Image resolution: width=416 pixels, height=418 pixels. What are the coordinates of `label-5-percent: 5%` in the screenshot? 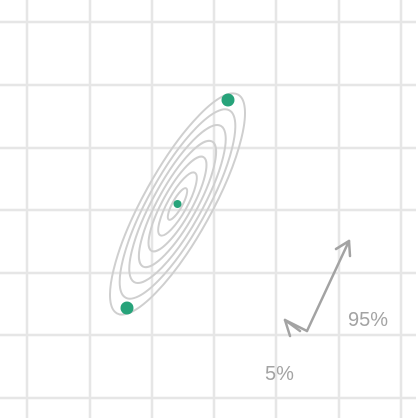 It's located at (279, 374).